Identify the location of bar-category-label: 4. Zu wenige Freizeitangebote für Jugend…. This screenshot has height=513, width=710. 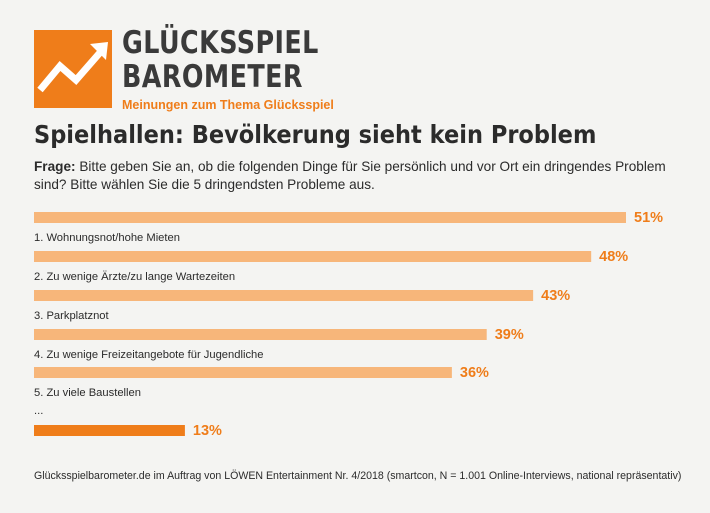
(149, 355).